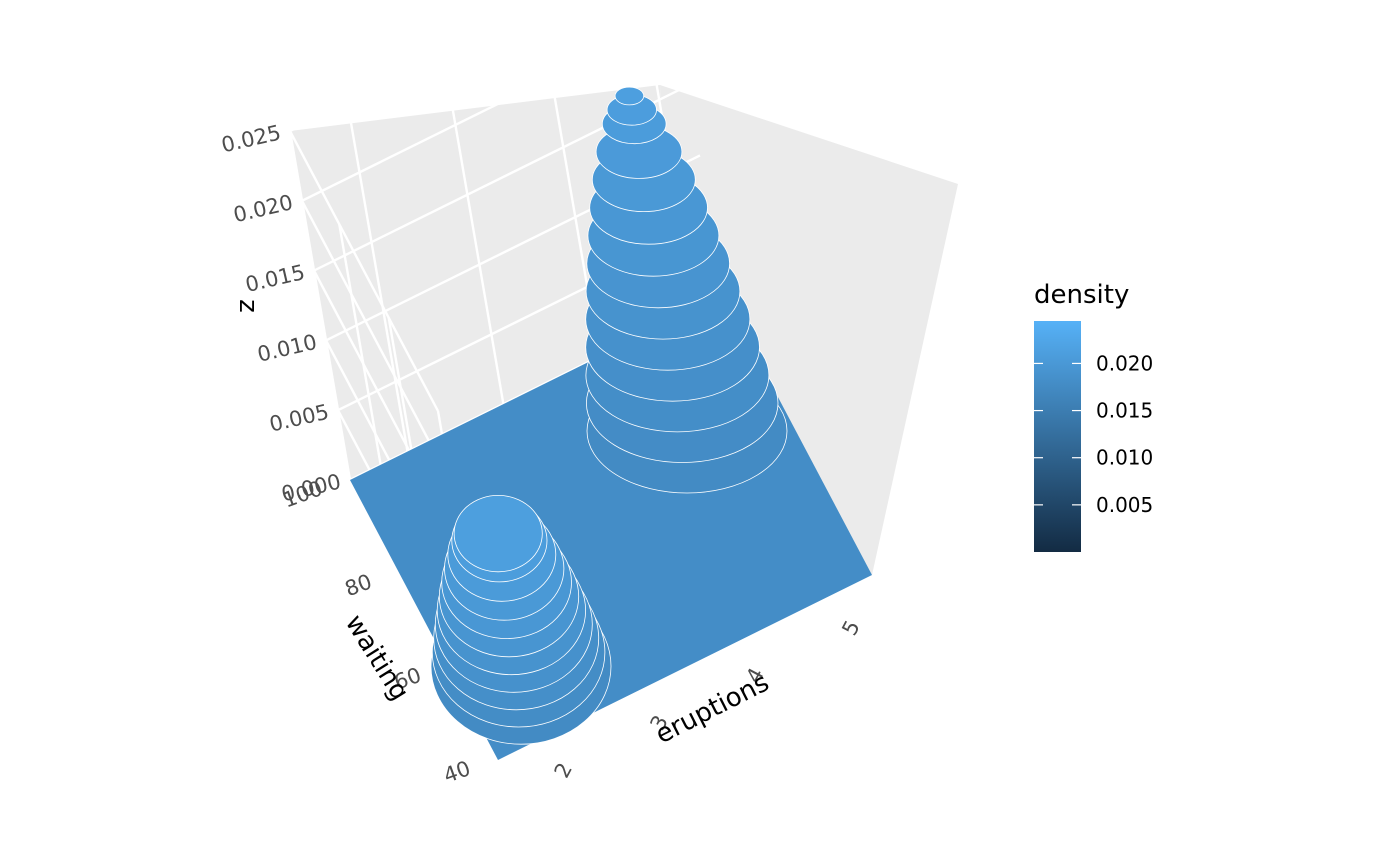 The image size is (1400, 866). What do you see at coordinates (287, 348) in the screenshot?
I see `z-tick-label: 0.010` at bounding box center [287, 348].